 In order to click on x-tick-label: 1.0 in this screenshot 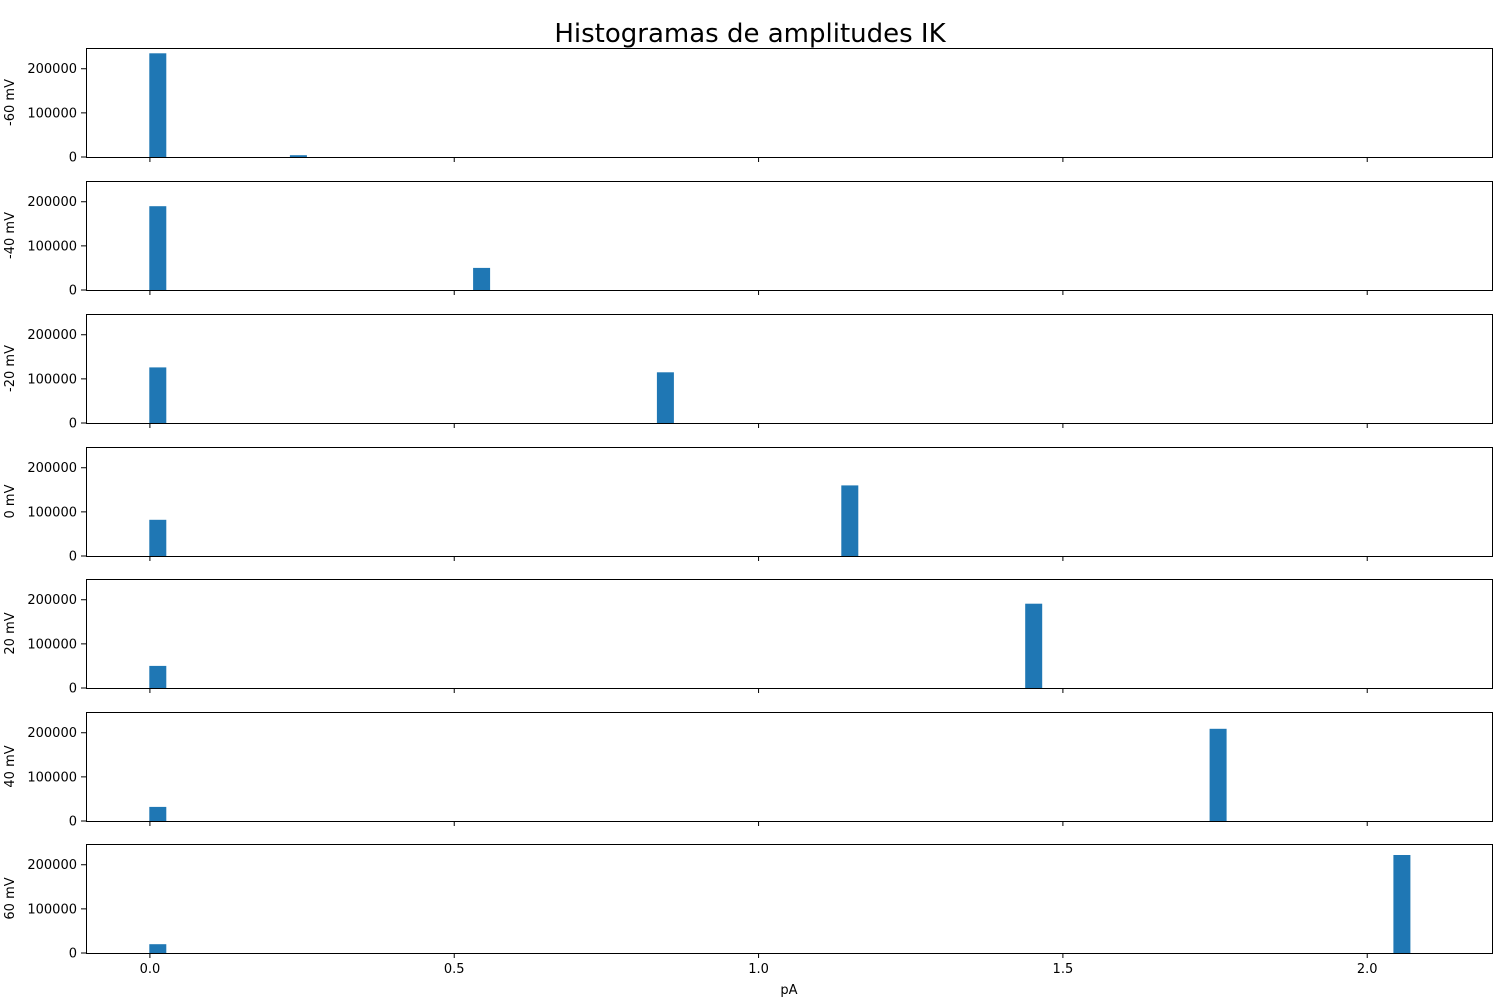, I will do `click(758, 969)`.